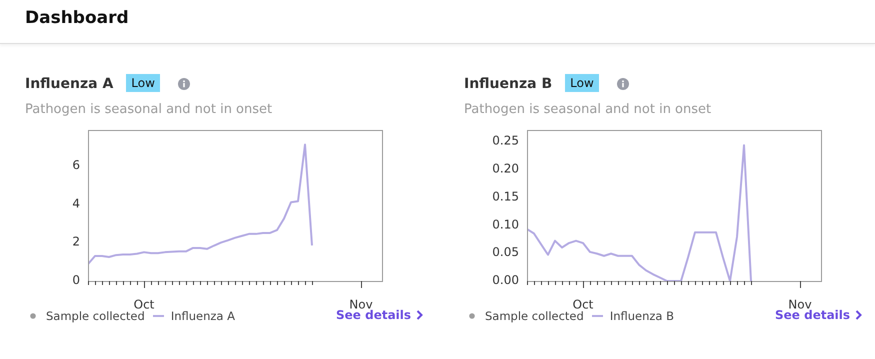 Image resolution: width=875 pixels, height=359 pixels. Describe the element at coordinates (505, 224) in the screenshot. I see `y-tick-label: 0.10` at that location.